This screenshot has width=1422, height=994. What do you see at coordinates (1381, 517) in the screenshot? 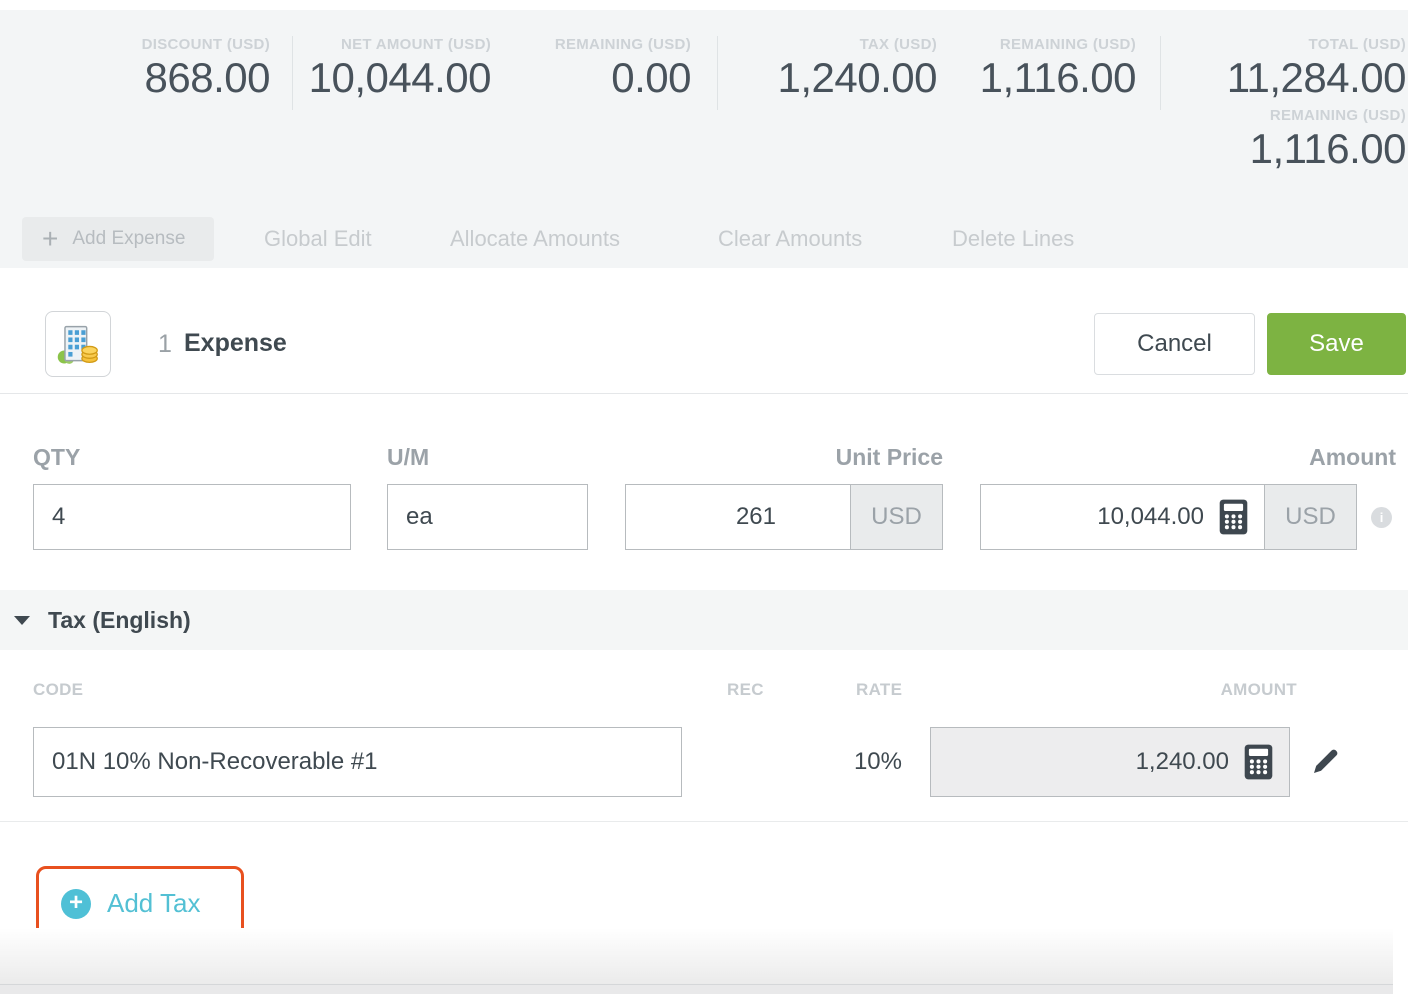
I see `info-icon: i` at bounding box center [1381, 517].